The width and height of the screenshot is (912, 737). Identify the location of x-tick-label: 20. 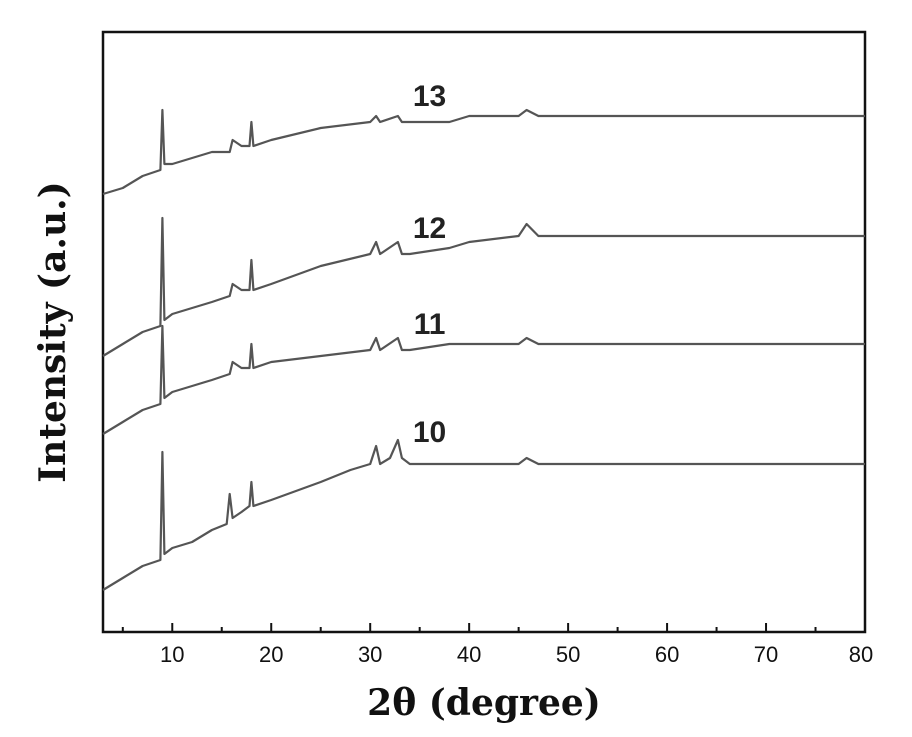
(271, 654).